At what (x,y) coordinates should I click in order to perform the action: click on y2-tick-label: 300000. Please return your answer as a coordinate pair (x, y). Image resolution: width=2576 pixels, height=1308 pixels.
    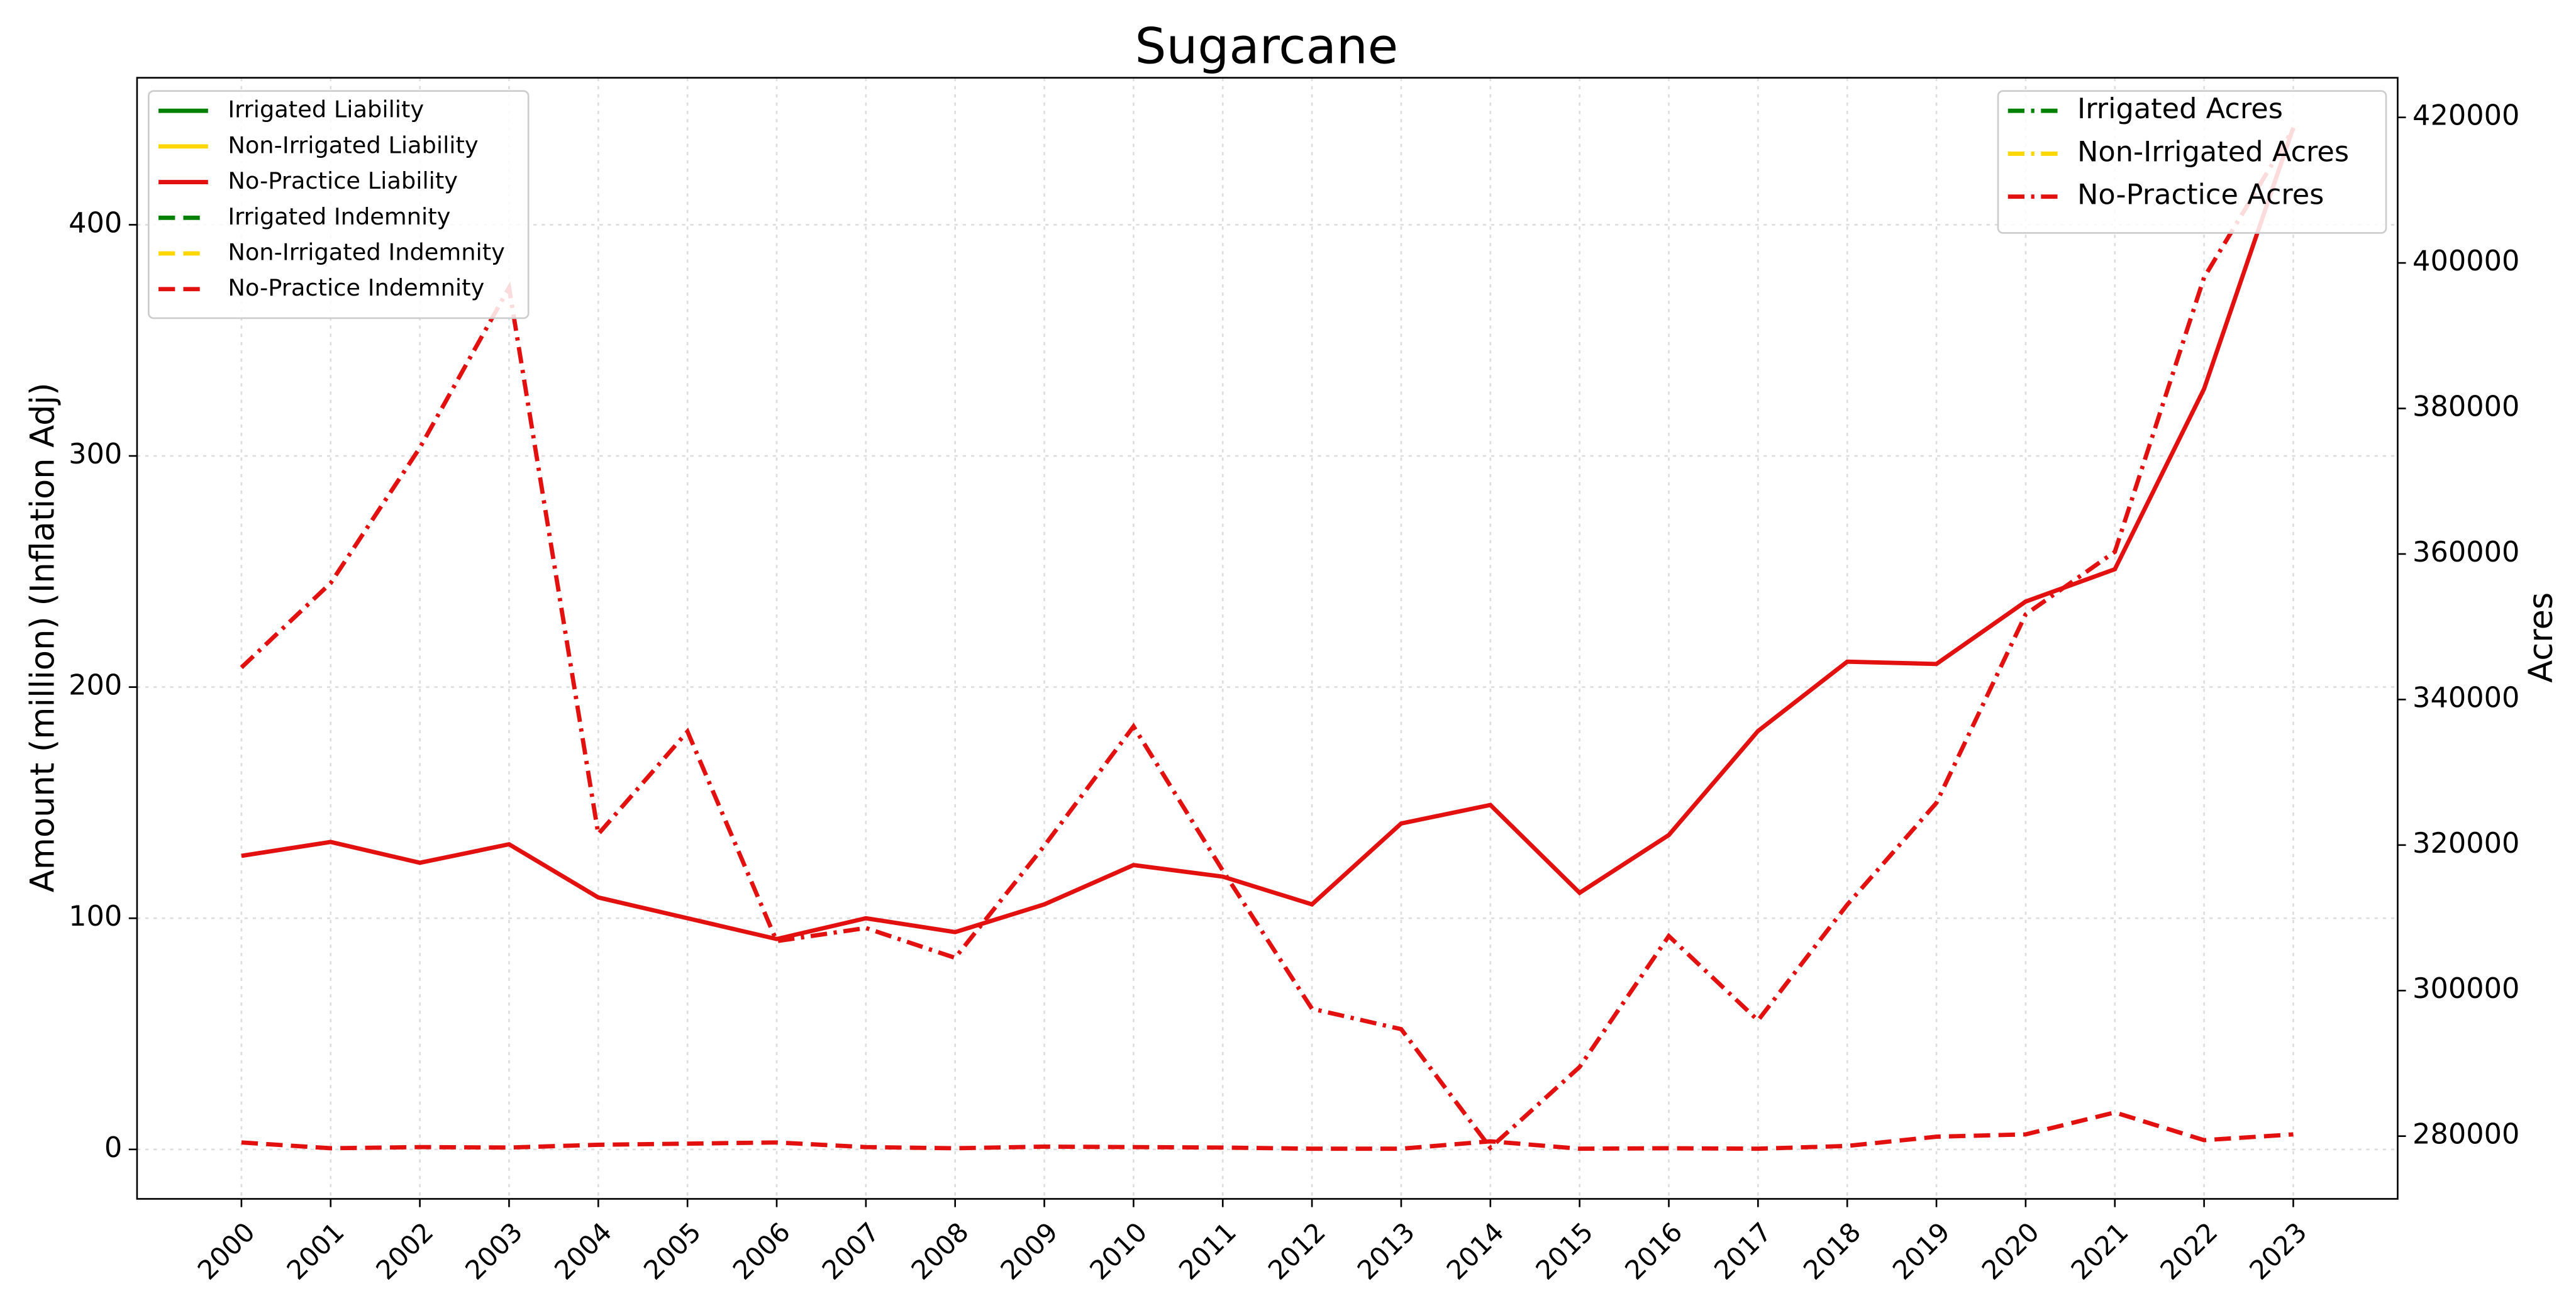
    Looking at the image, I should click on (2465, 988).